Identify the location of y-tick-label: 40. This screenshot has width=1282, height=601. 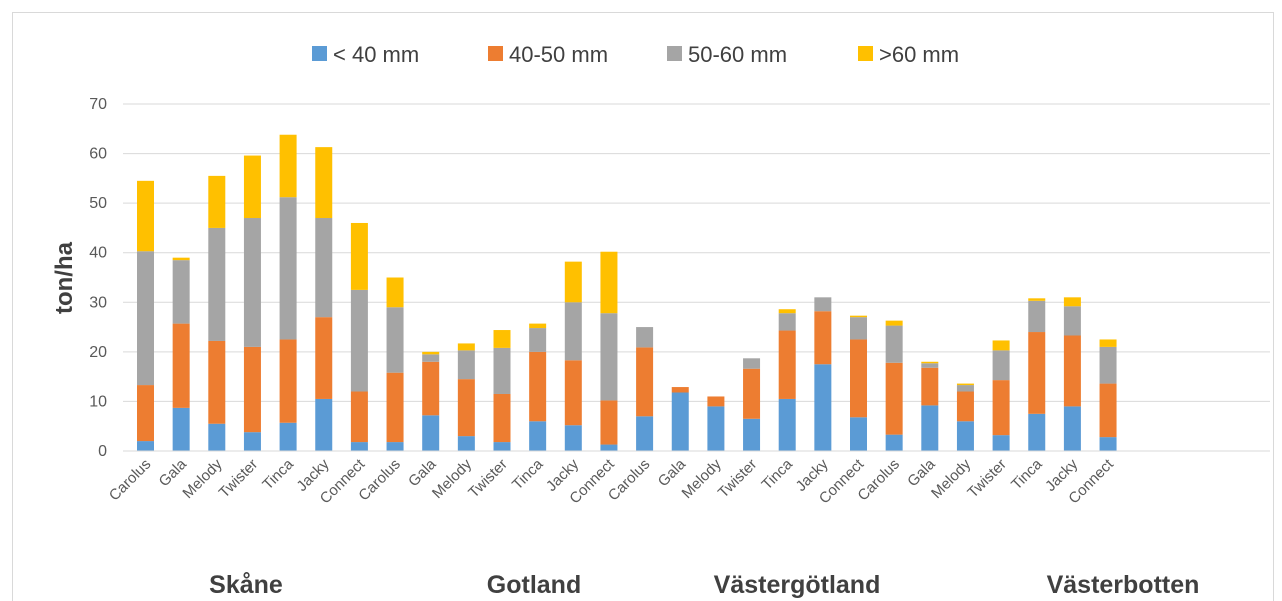
(98, 253).